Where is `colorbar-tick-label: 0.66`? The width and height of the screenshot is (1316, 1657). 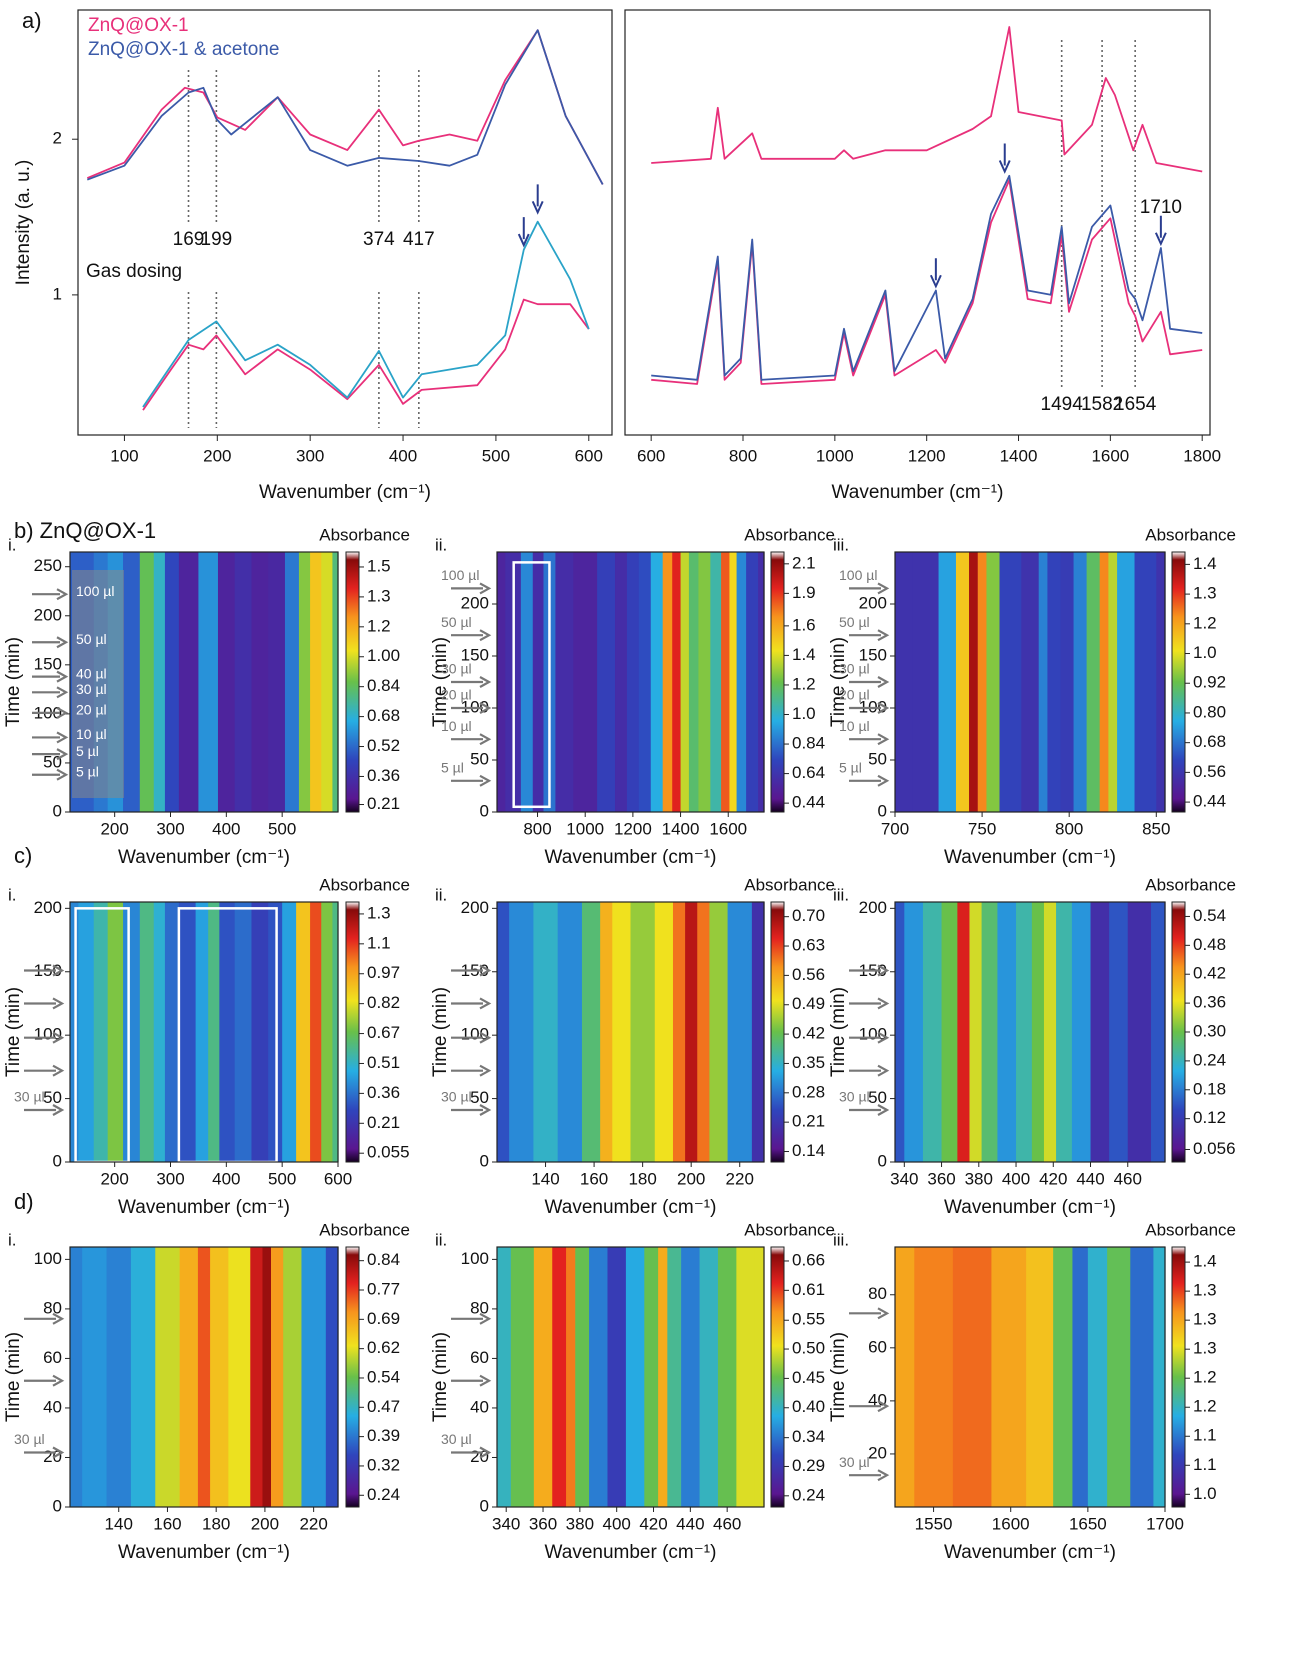 colorbar-tick-label: 0.66 is located at coordinates (808, 1259).